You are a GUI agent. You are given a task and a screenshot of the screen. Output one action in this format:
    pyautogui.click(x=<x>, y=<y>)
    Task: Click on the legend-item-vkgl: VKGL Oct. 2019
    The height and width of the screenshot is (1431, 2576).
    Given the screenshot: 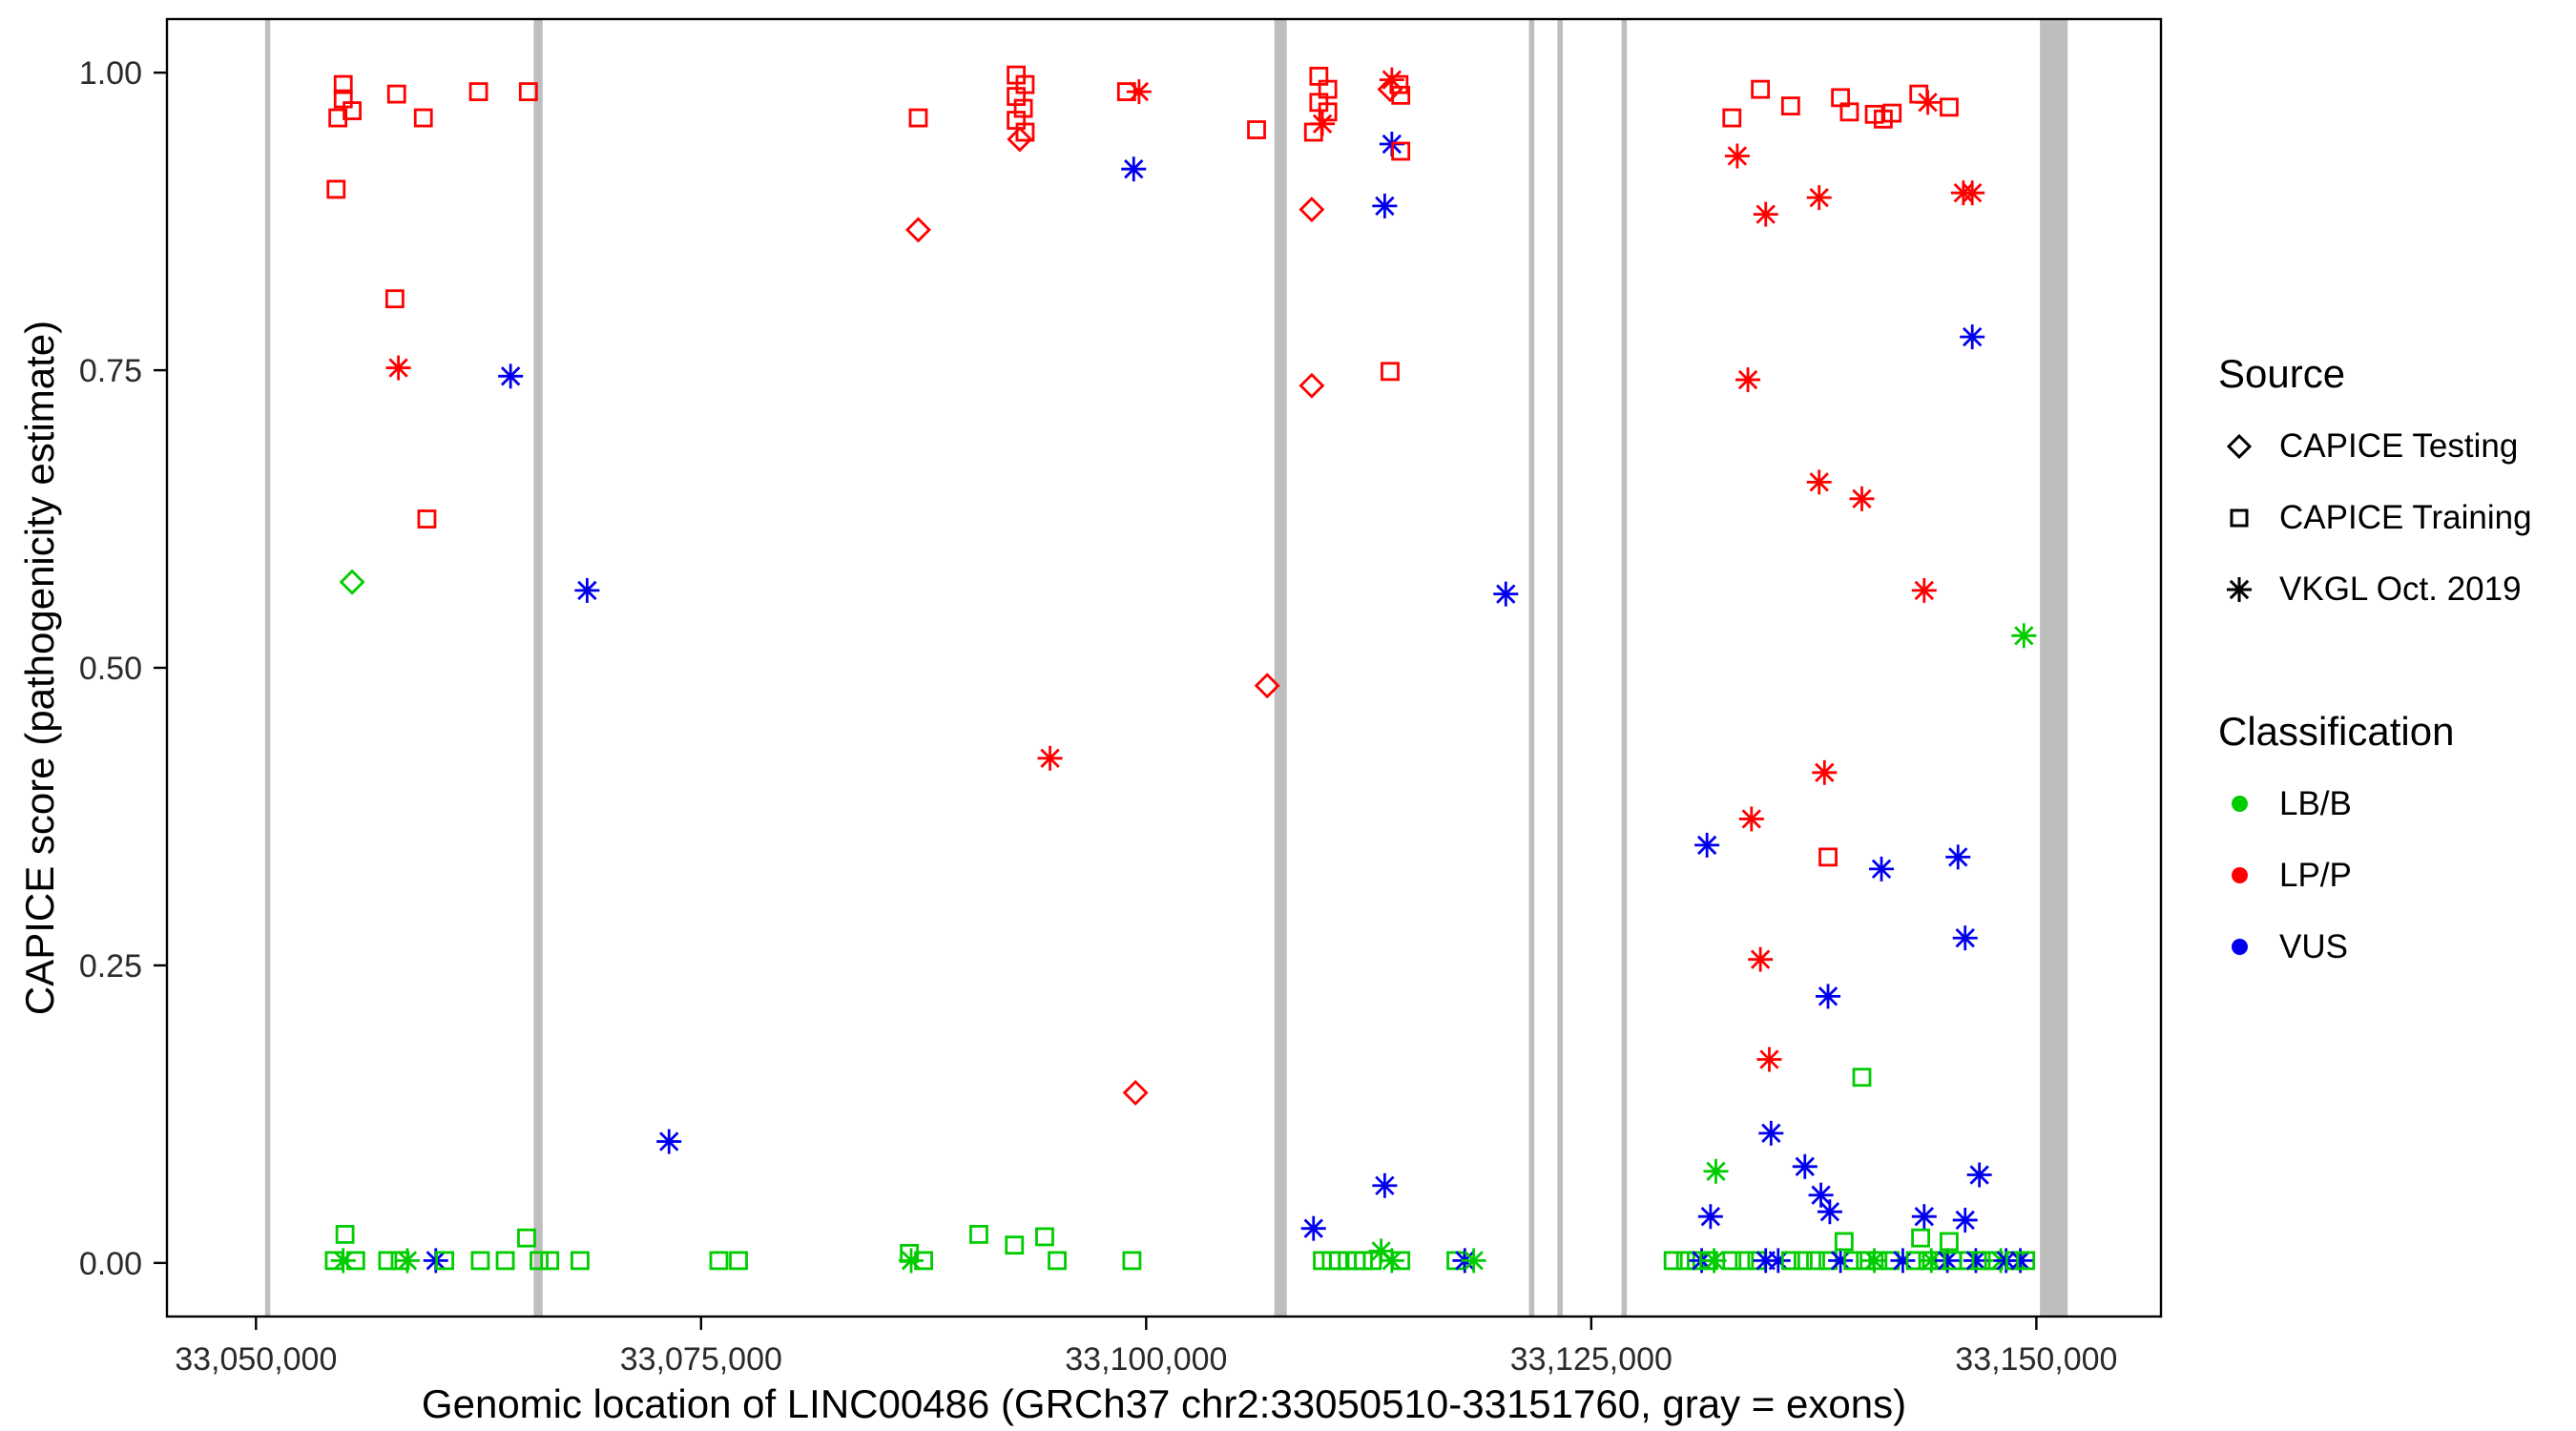 What is the action you would take?
    pyautogui.click(x=2375, y=589)
    